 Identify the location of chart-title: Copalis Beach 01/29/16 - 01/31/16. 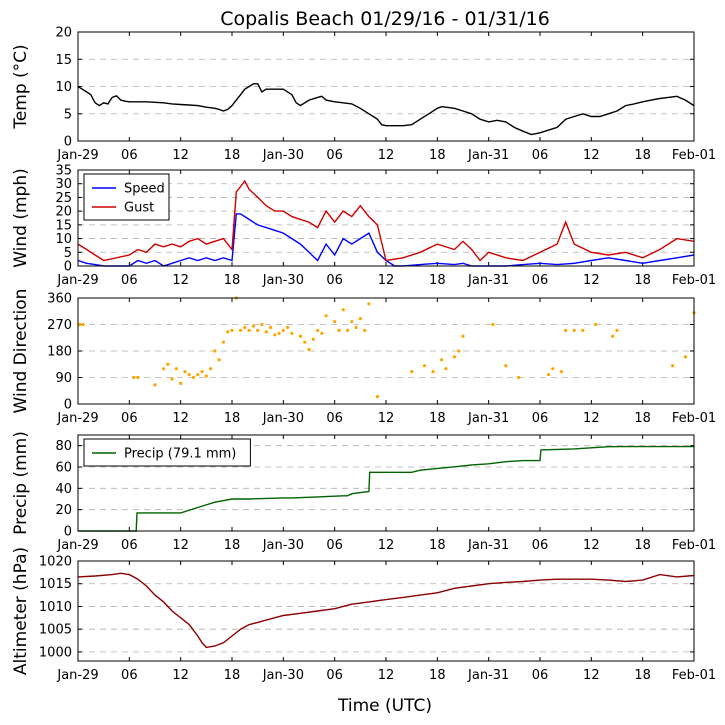
(385, 19).